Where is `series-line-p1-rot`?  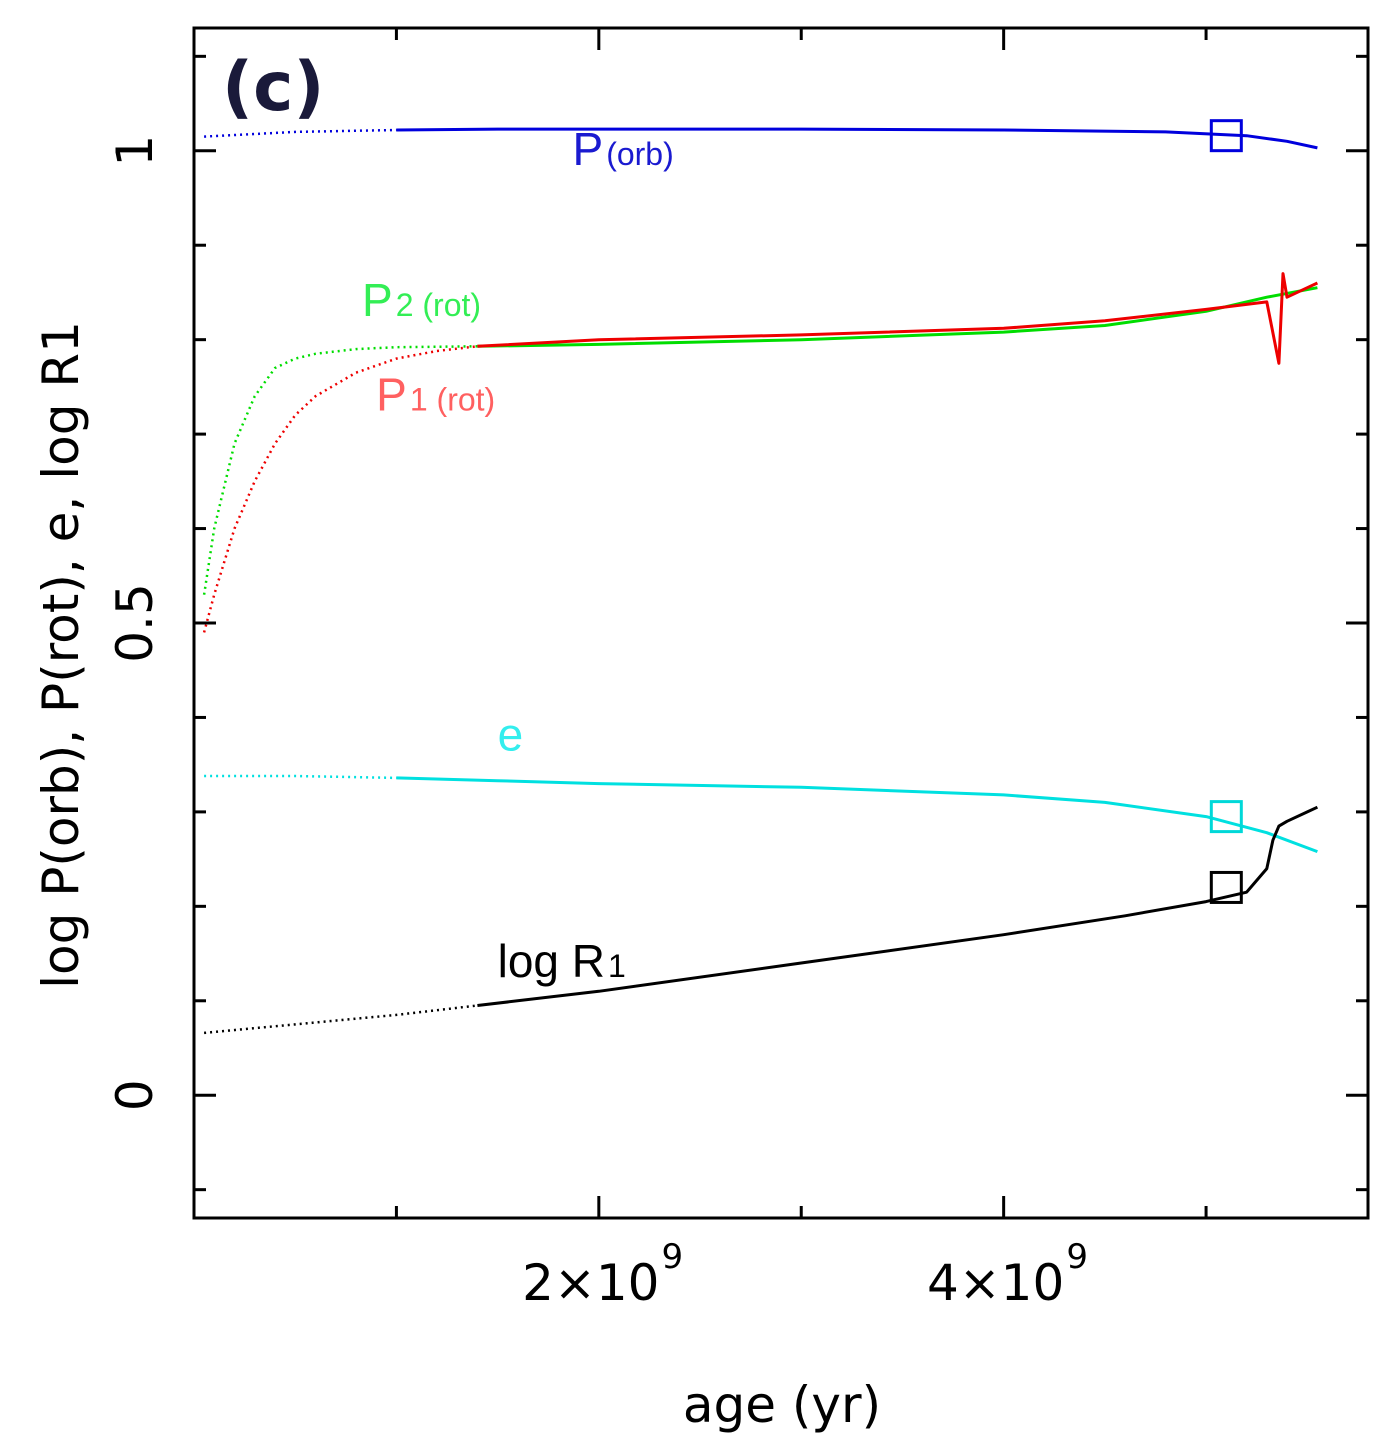
series-line-p1-rot is located at coordinates (898, 318).